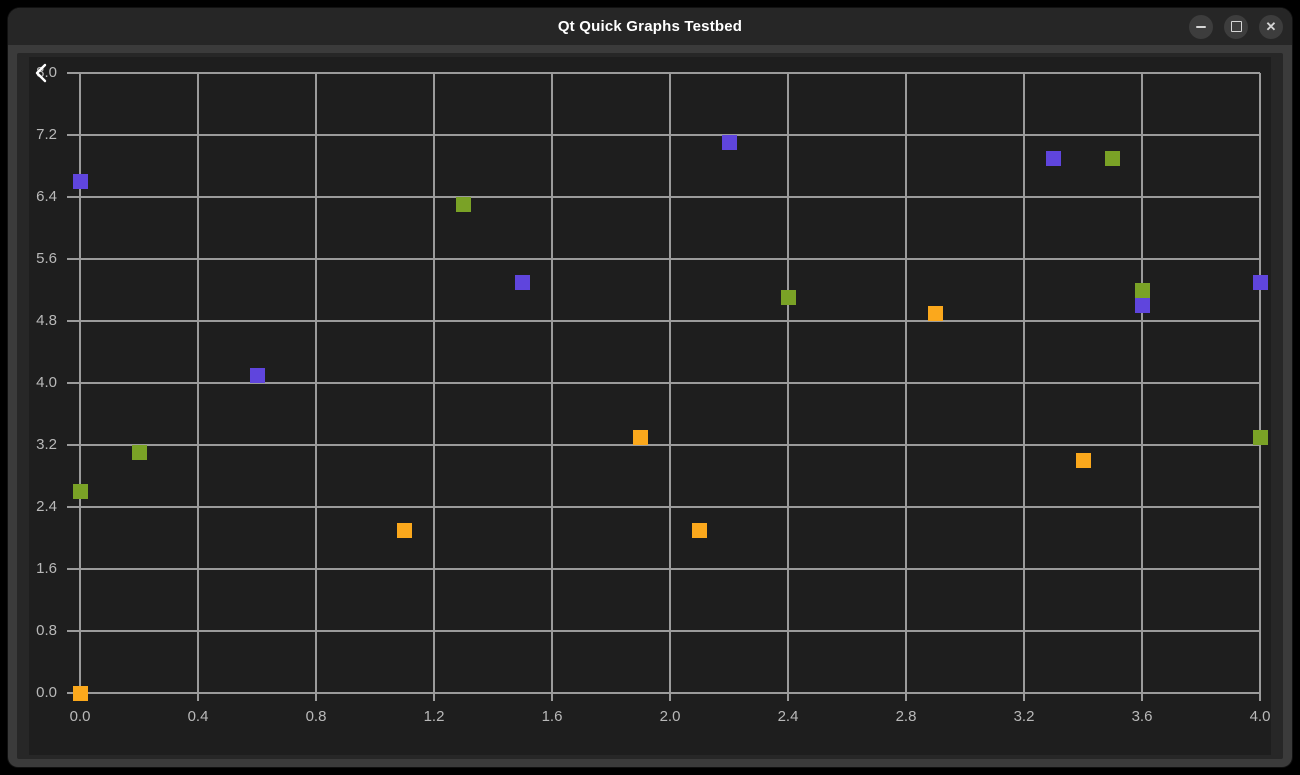 Image resolution: width=1300 pixels, height=775 pixels. What do you see at coordinates (46, 692) in the screenshot?
I see `y-tick-label: 0.0` at bounding box center [46, 692].